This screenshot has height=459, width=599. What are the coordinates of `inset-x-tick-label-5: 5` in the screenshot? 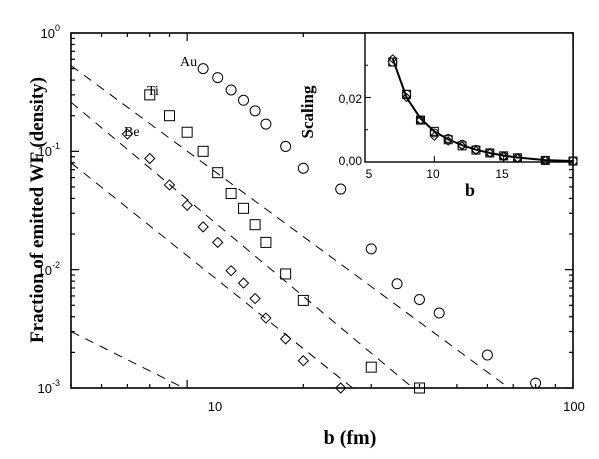 It's located at (369, 174).